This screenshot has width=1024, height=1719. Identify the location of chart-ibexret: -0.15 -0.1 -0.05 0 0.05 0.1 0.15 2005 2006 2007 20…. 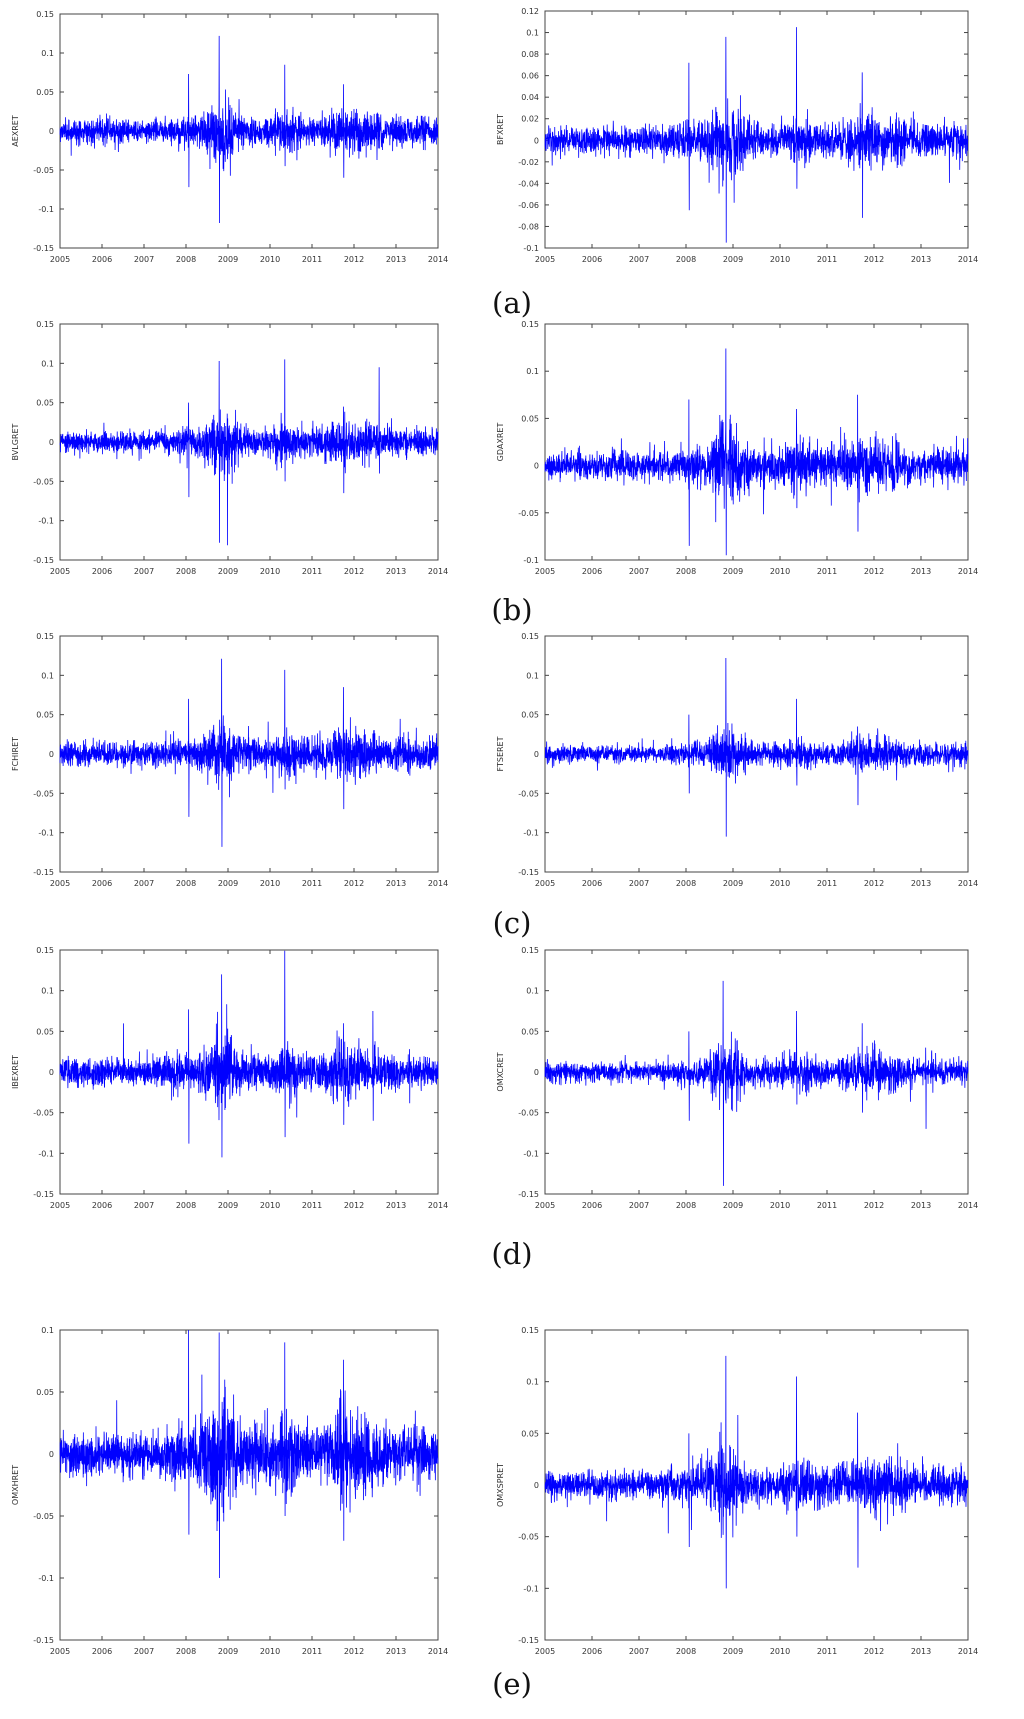
(240, 1085).